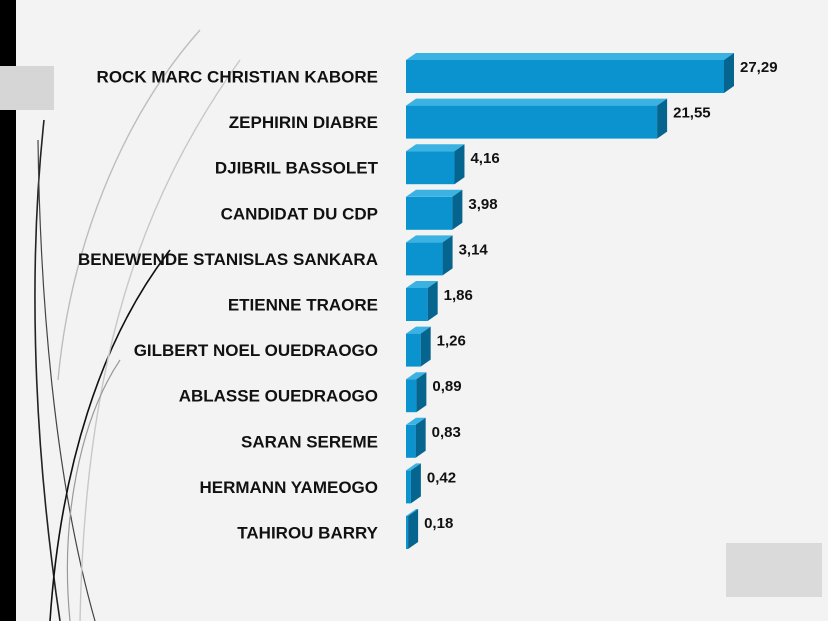 Image resolution: width=828 pixels, height=621 pixels. What do you see at coordinates (438, 523) in the screenshot?
I see `value-label: 0,18` at bounding box center [438, 523].